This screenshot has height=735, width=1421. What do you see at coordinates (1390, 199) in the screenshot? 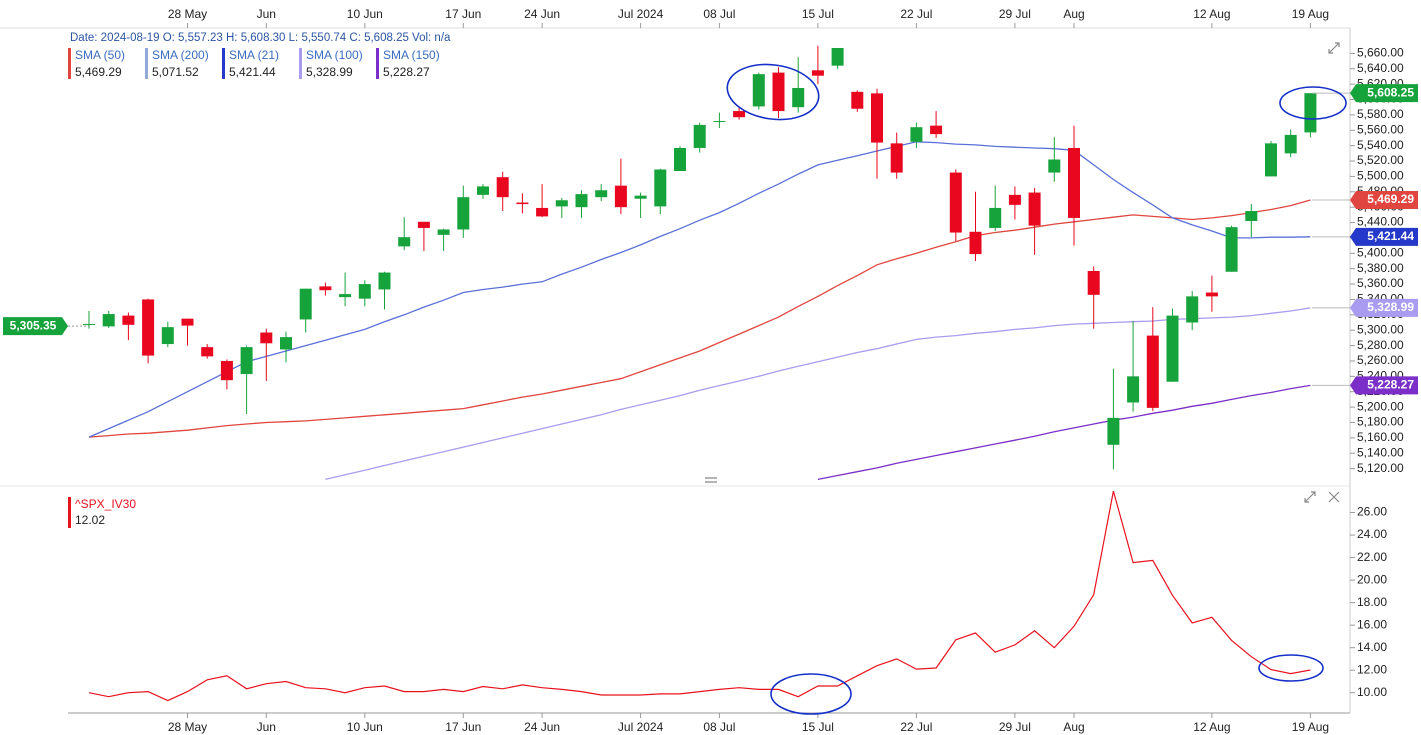
I see `price-box-label: 5,469.29` at bounding box center [1390, 199].